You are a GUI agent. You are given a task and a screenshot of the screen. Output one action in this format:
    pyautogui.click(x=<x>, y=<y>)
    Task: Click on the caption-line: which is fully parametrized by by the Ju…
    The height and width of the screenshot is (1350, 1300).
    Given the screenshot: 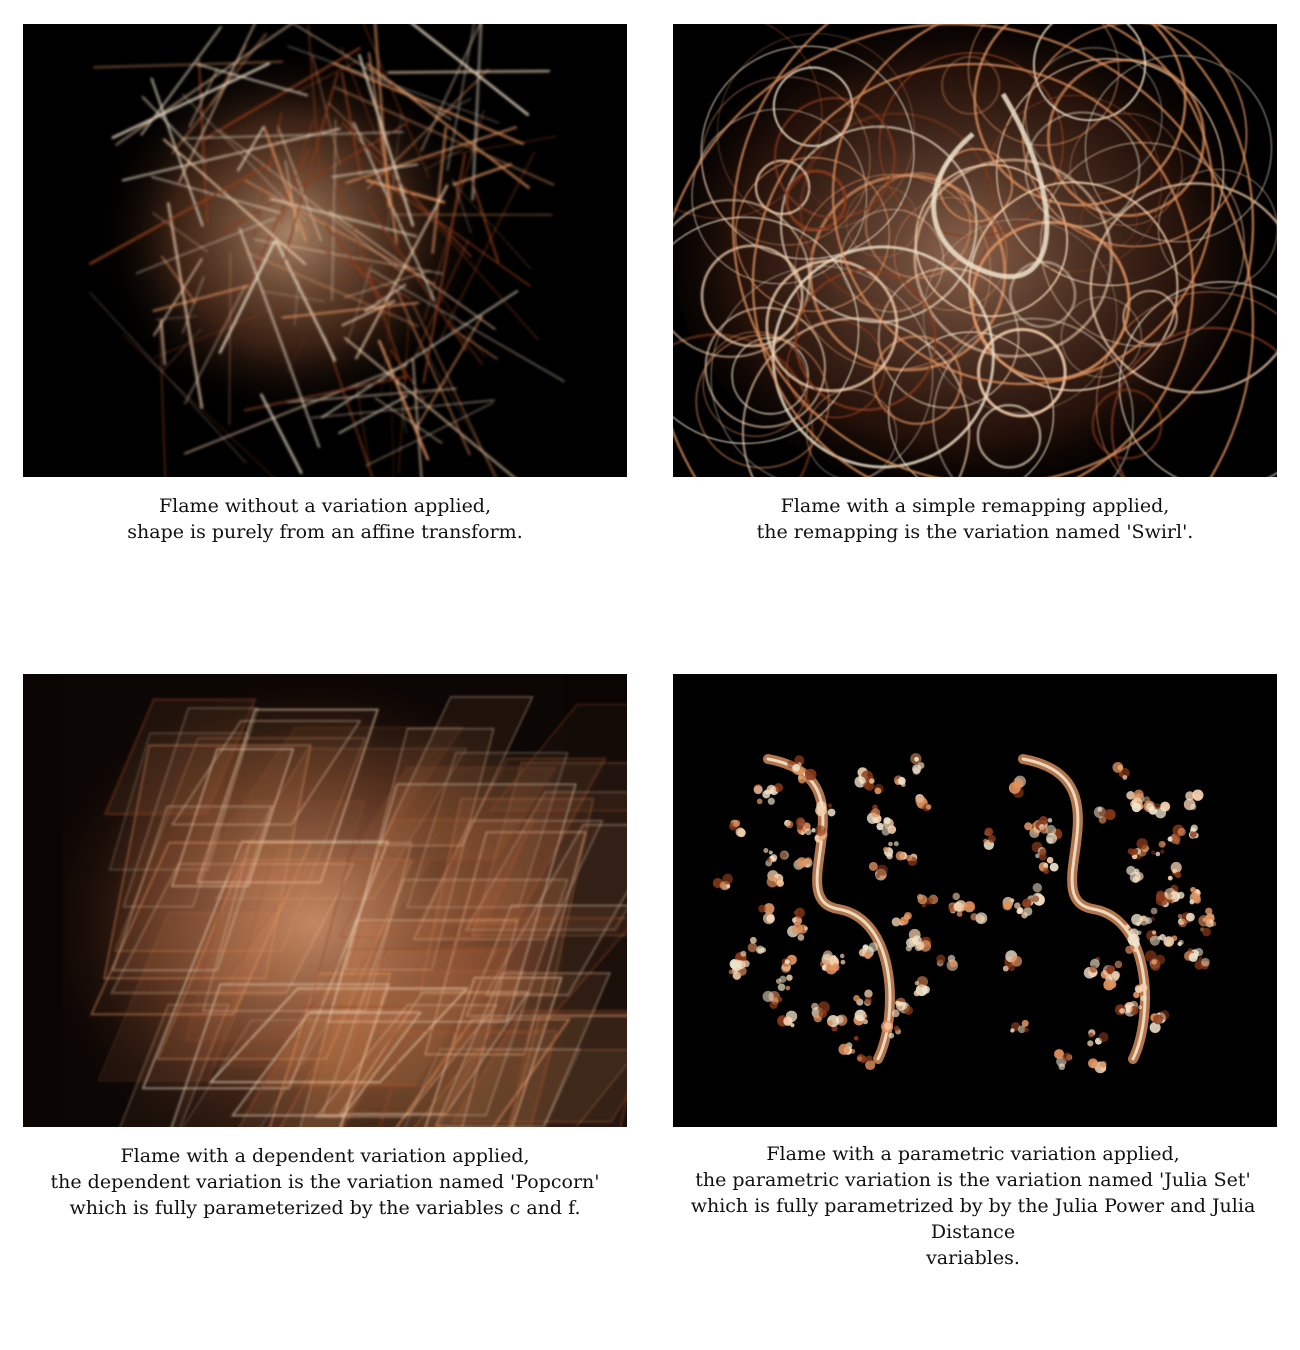 What is the action you would take?
    pyautogui.click(x=973, y=1219)
    